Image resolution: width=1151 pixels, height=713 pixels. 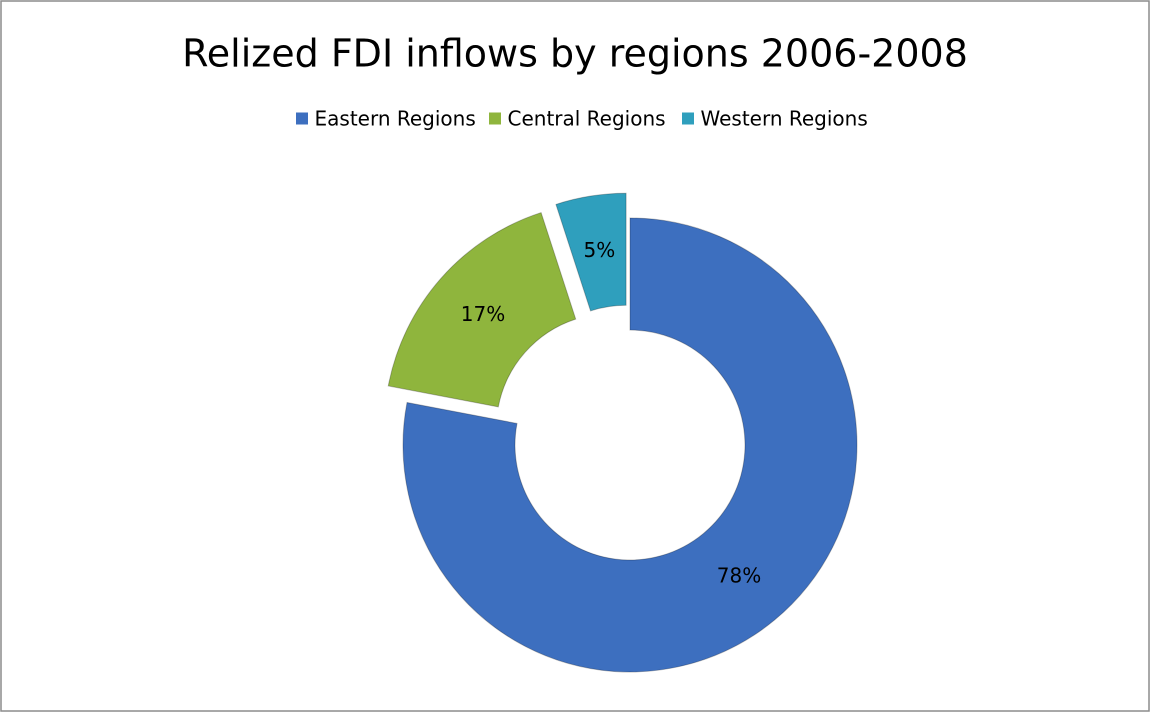 What do you see at coordinates (599, 250) in the screenshot?
I see `data-label: 5%` at bounding box center [599, 250].